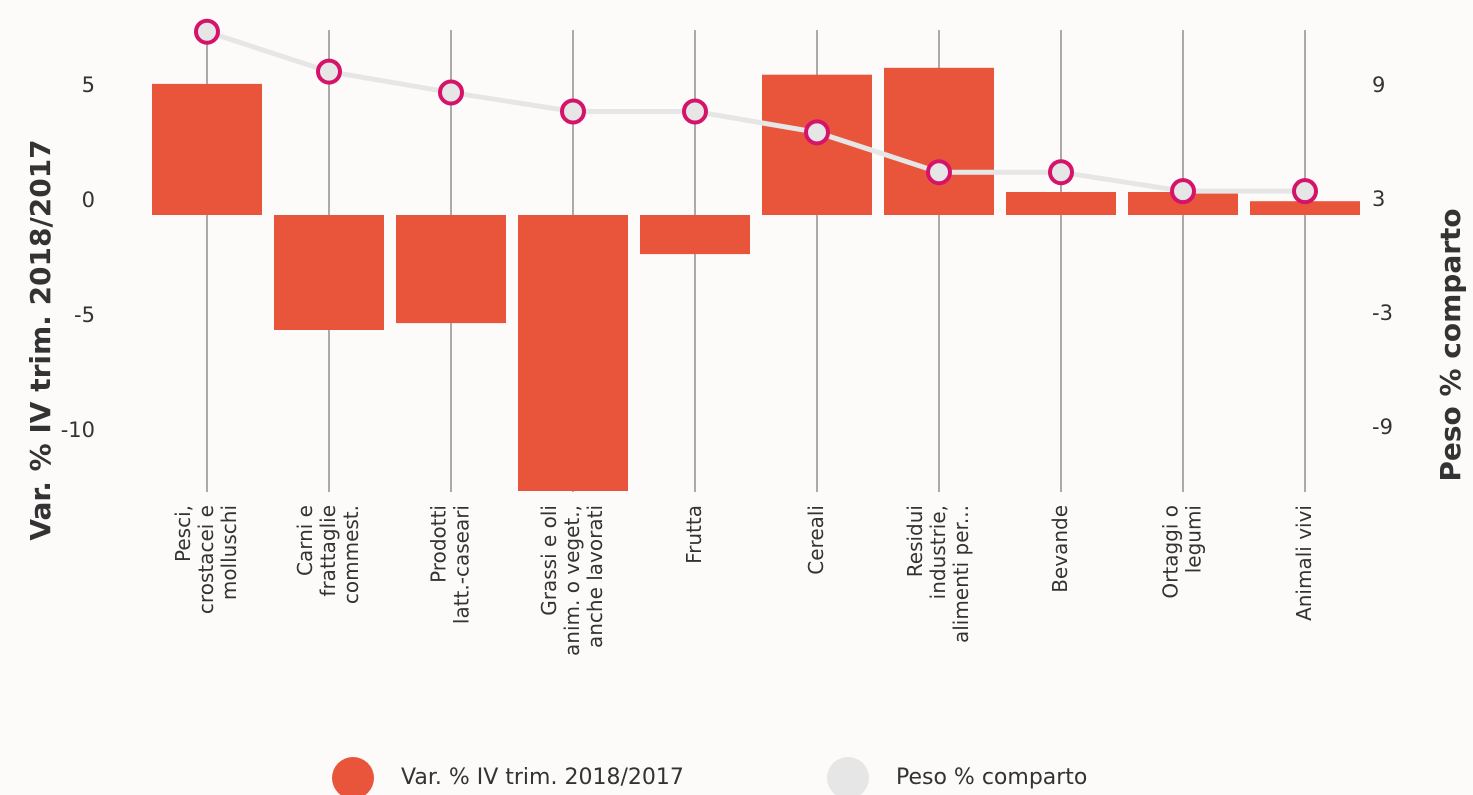 This screenshot has height=795, width=1473. Describe the element at coordinates (694, 534) in the screenshot. I see `x-tick-label: Frutta` at that location.